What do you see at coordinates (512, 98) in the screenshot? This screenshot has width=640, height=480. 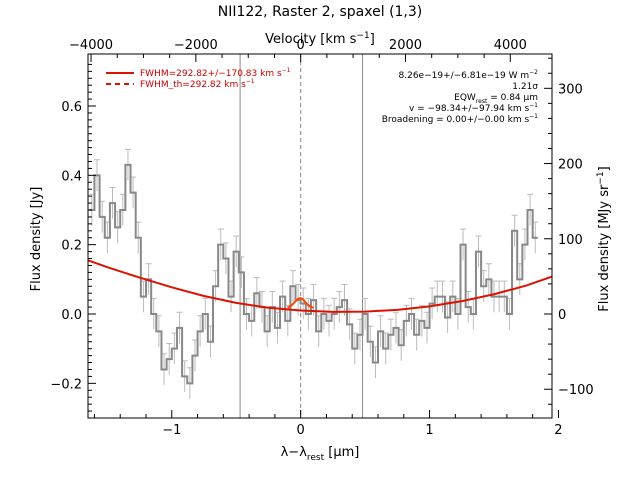 I see `annotation-text-rest: = 0.84 μm` at bounding box center [512, 98].